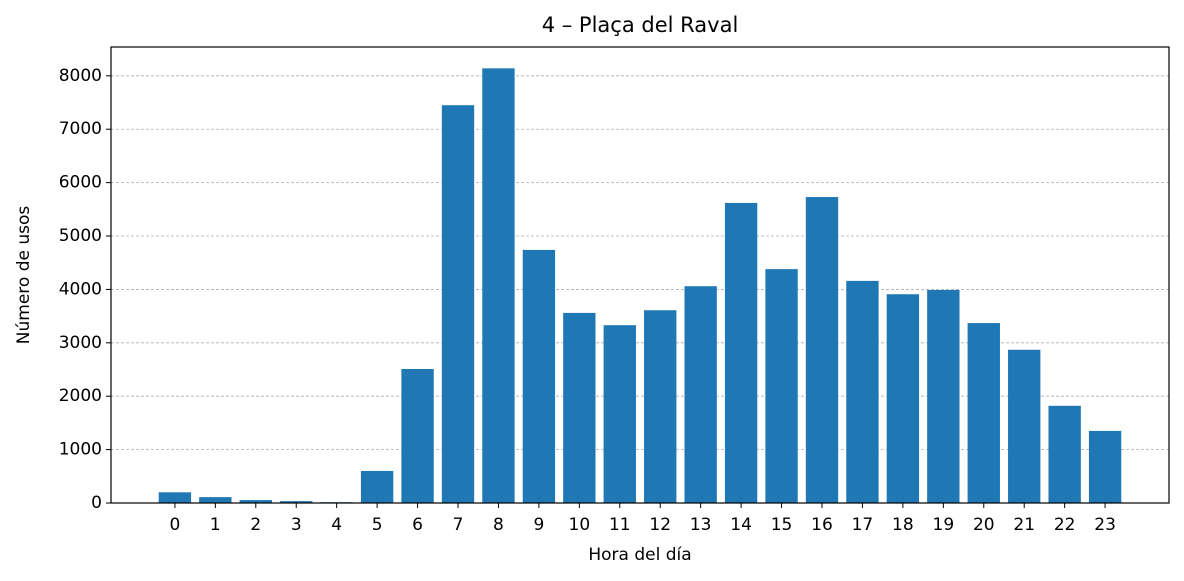 The width and height of the screenshot is (1184, 581). What do you see at coordinates (80, 183) in the screenshot?
I see `y-tick-label: 6000` at bounding box center [80, 183].